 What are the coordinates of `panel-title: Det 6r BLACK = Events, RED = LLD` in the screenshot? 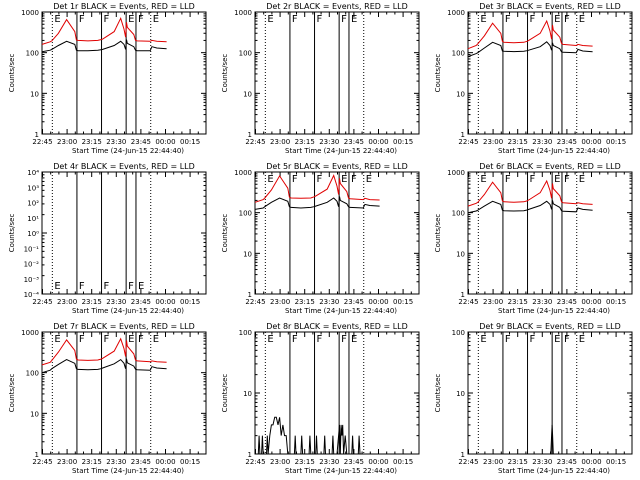 It's located at (550, 166).